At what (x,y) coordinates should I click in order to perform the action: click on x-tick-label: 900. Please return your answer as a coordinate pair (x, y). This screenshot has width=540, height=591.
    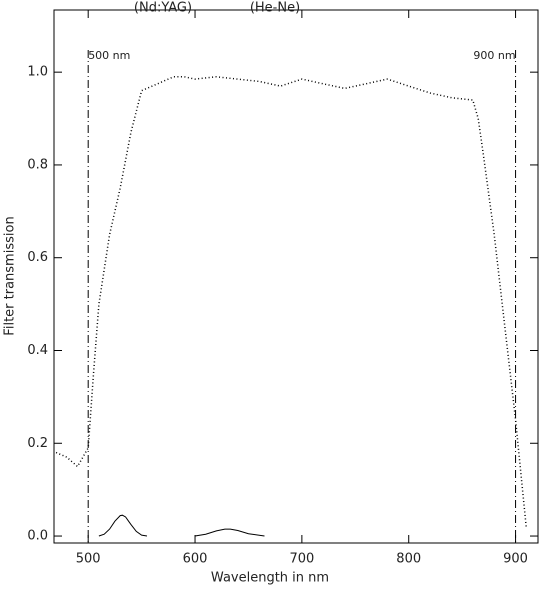
    Looking at the image, I should click on (515, 559).